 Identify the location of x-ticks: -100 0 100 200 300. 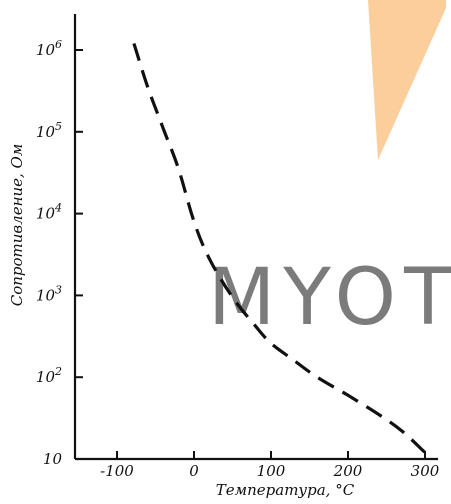
(270, 465).